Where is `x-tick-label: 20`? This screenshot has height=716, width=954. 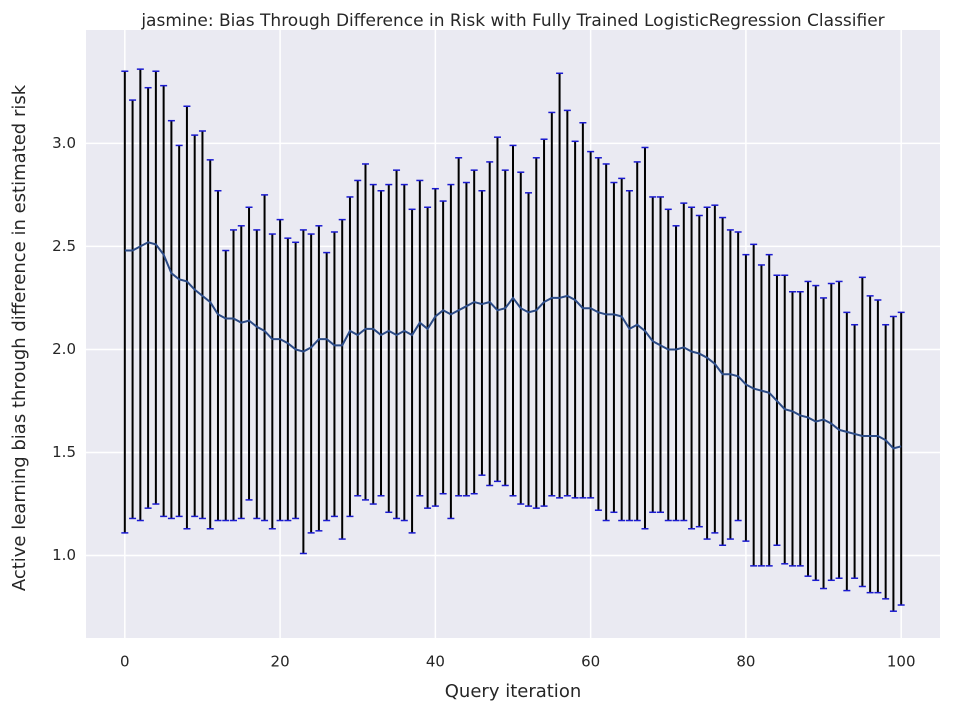
x-tick-label: 20 is located at coordinates (280, 662).